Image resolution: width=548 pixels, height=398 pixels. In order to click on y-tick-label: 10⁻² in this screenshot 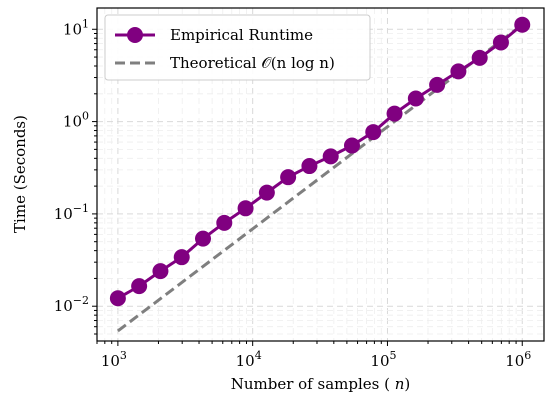, I will do `click(71, 304)`.